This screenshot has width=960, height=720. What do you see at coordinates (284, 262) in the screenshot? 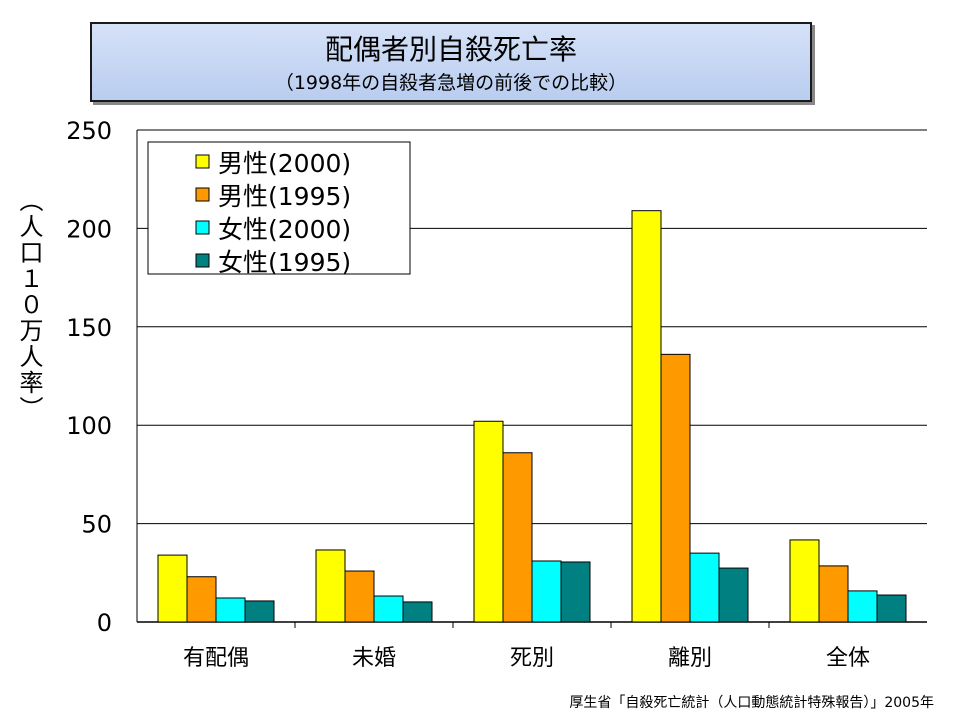
I see `legend-label: 女性(1995)` at bounding box center [284, 262].